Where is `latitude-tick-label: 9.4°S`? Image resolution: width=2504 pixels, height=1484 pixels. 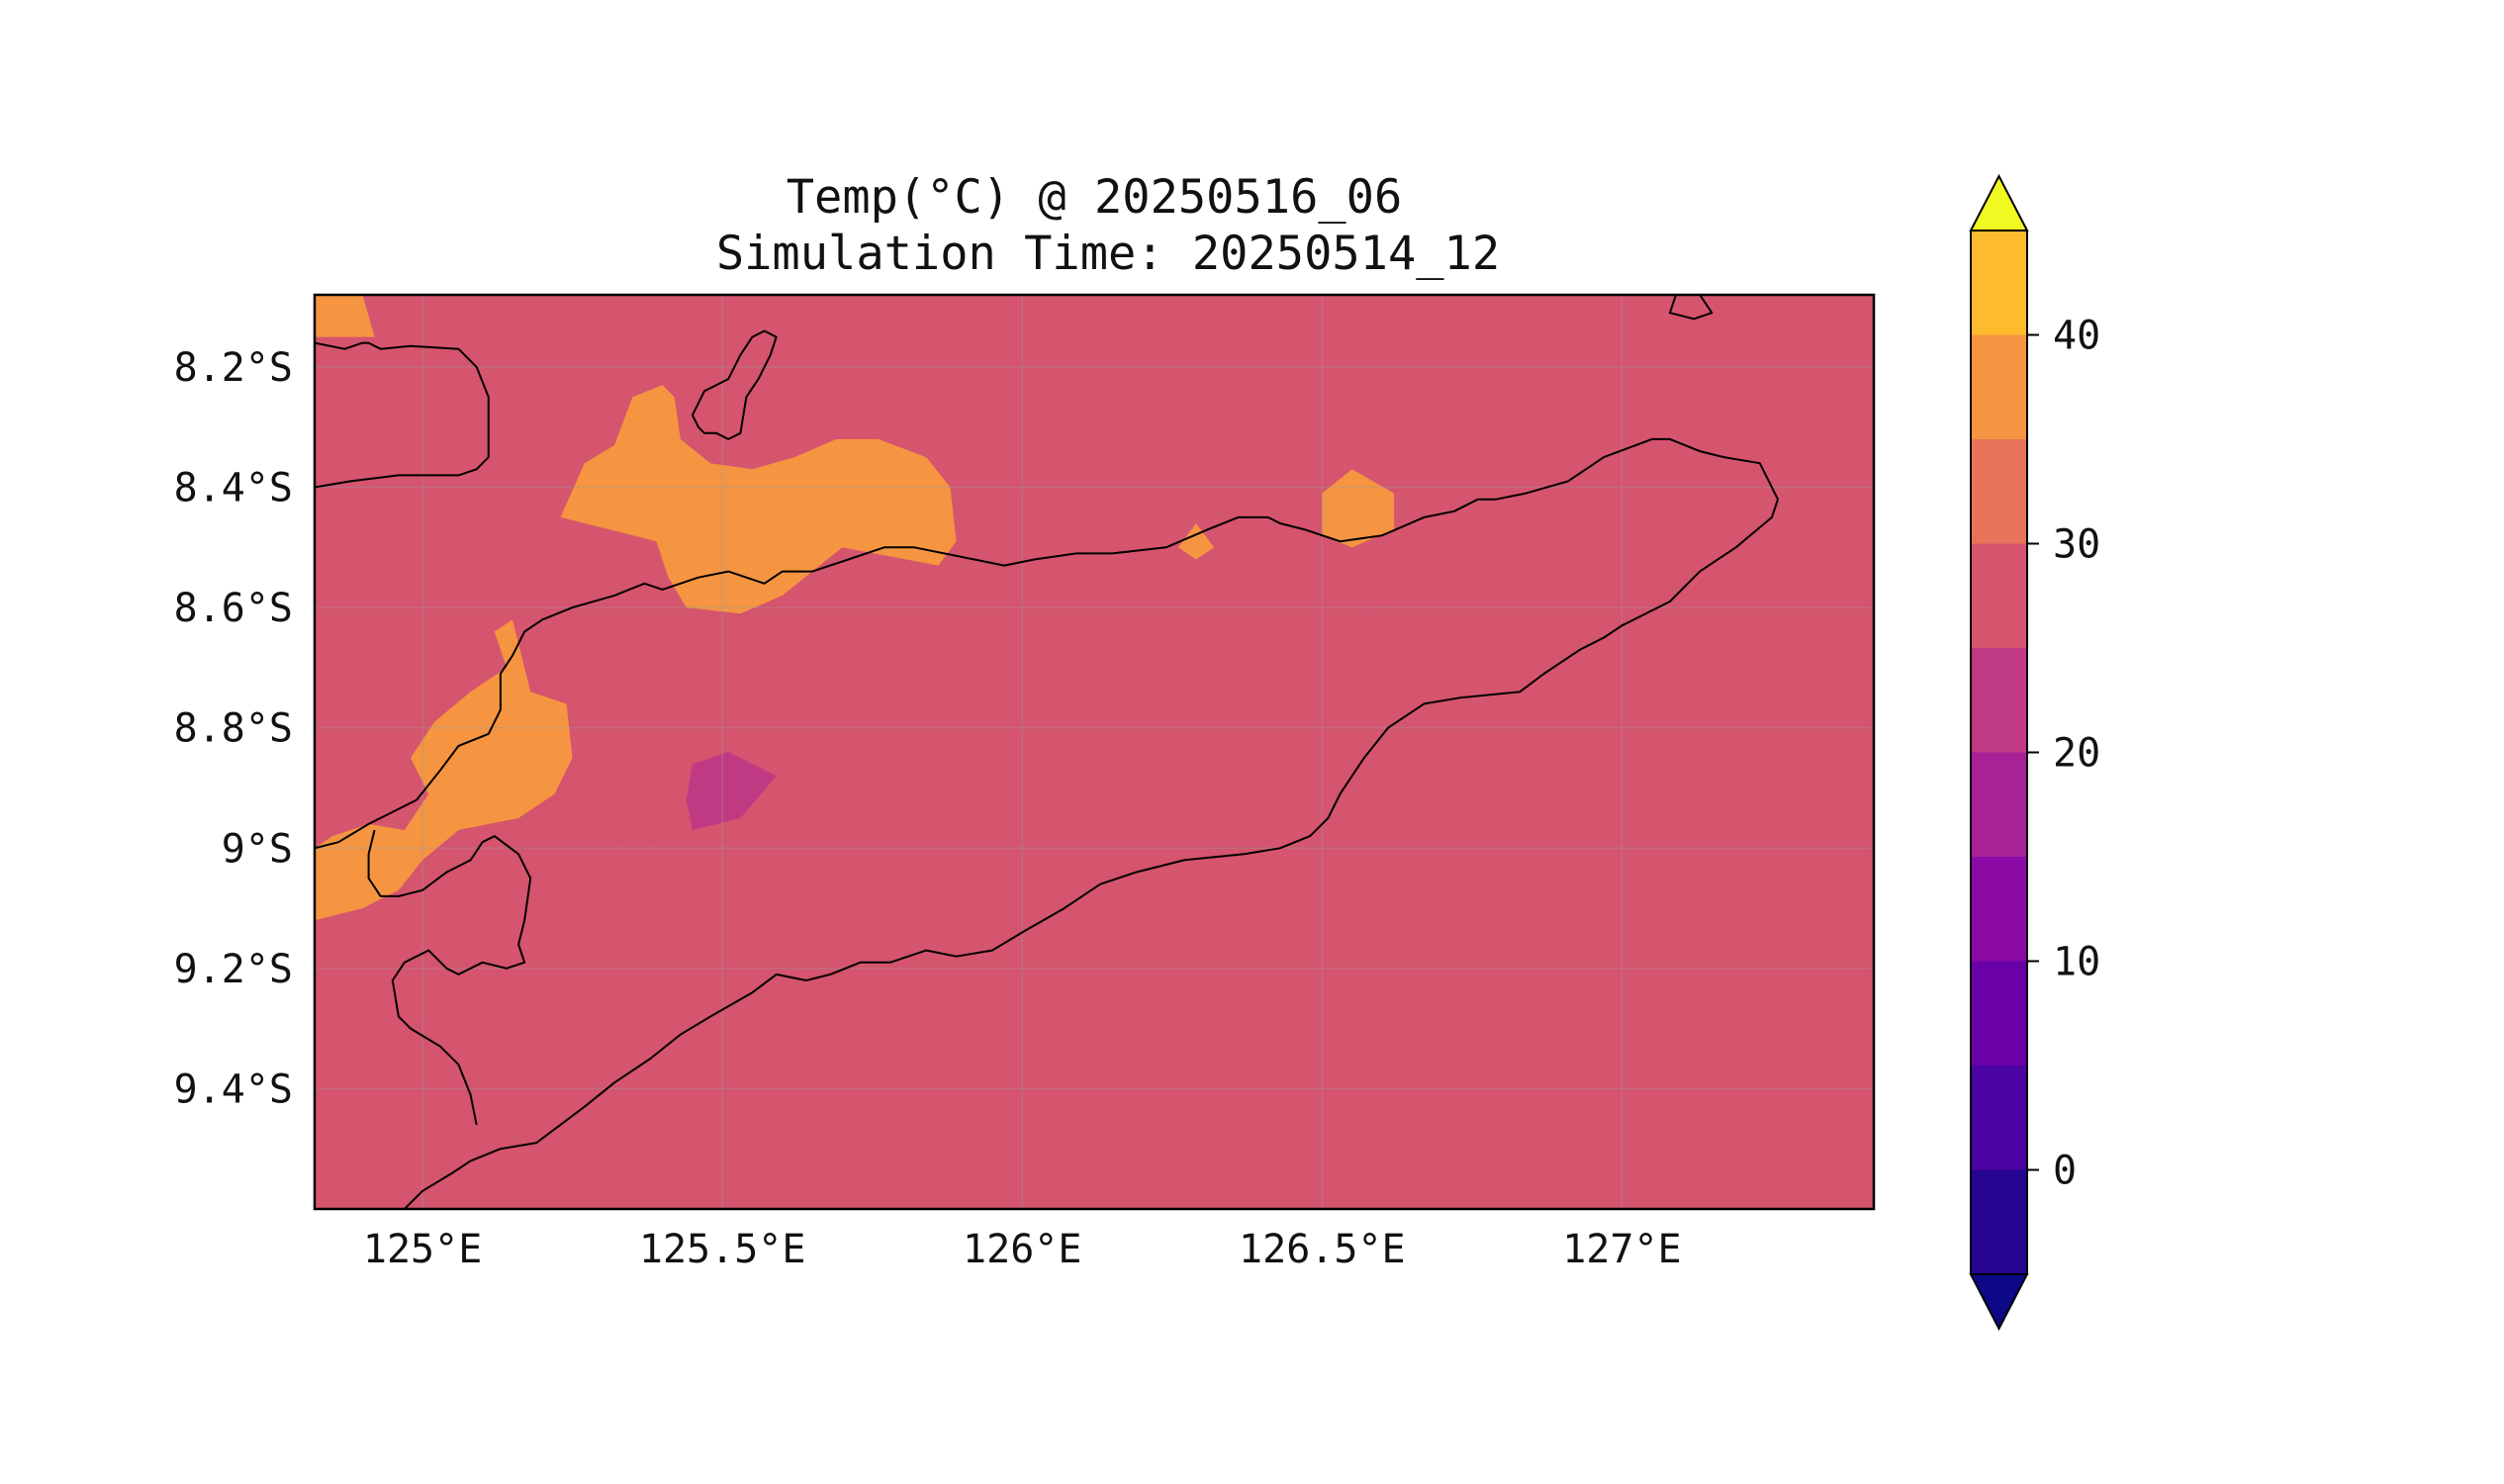
latitude-tick-label: 9.4°S is located at coordinates (233, 1089).